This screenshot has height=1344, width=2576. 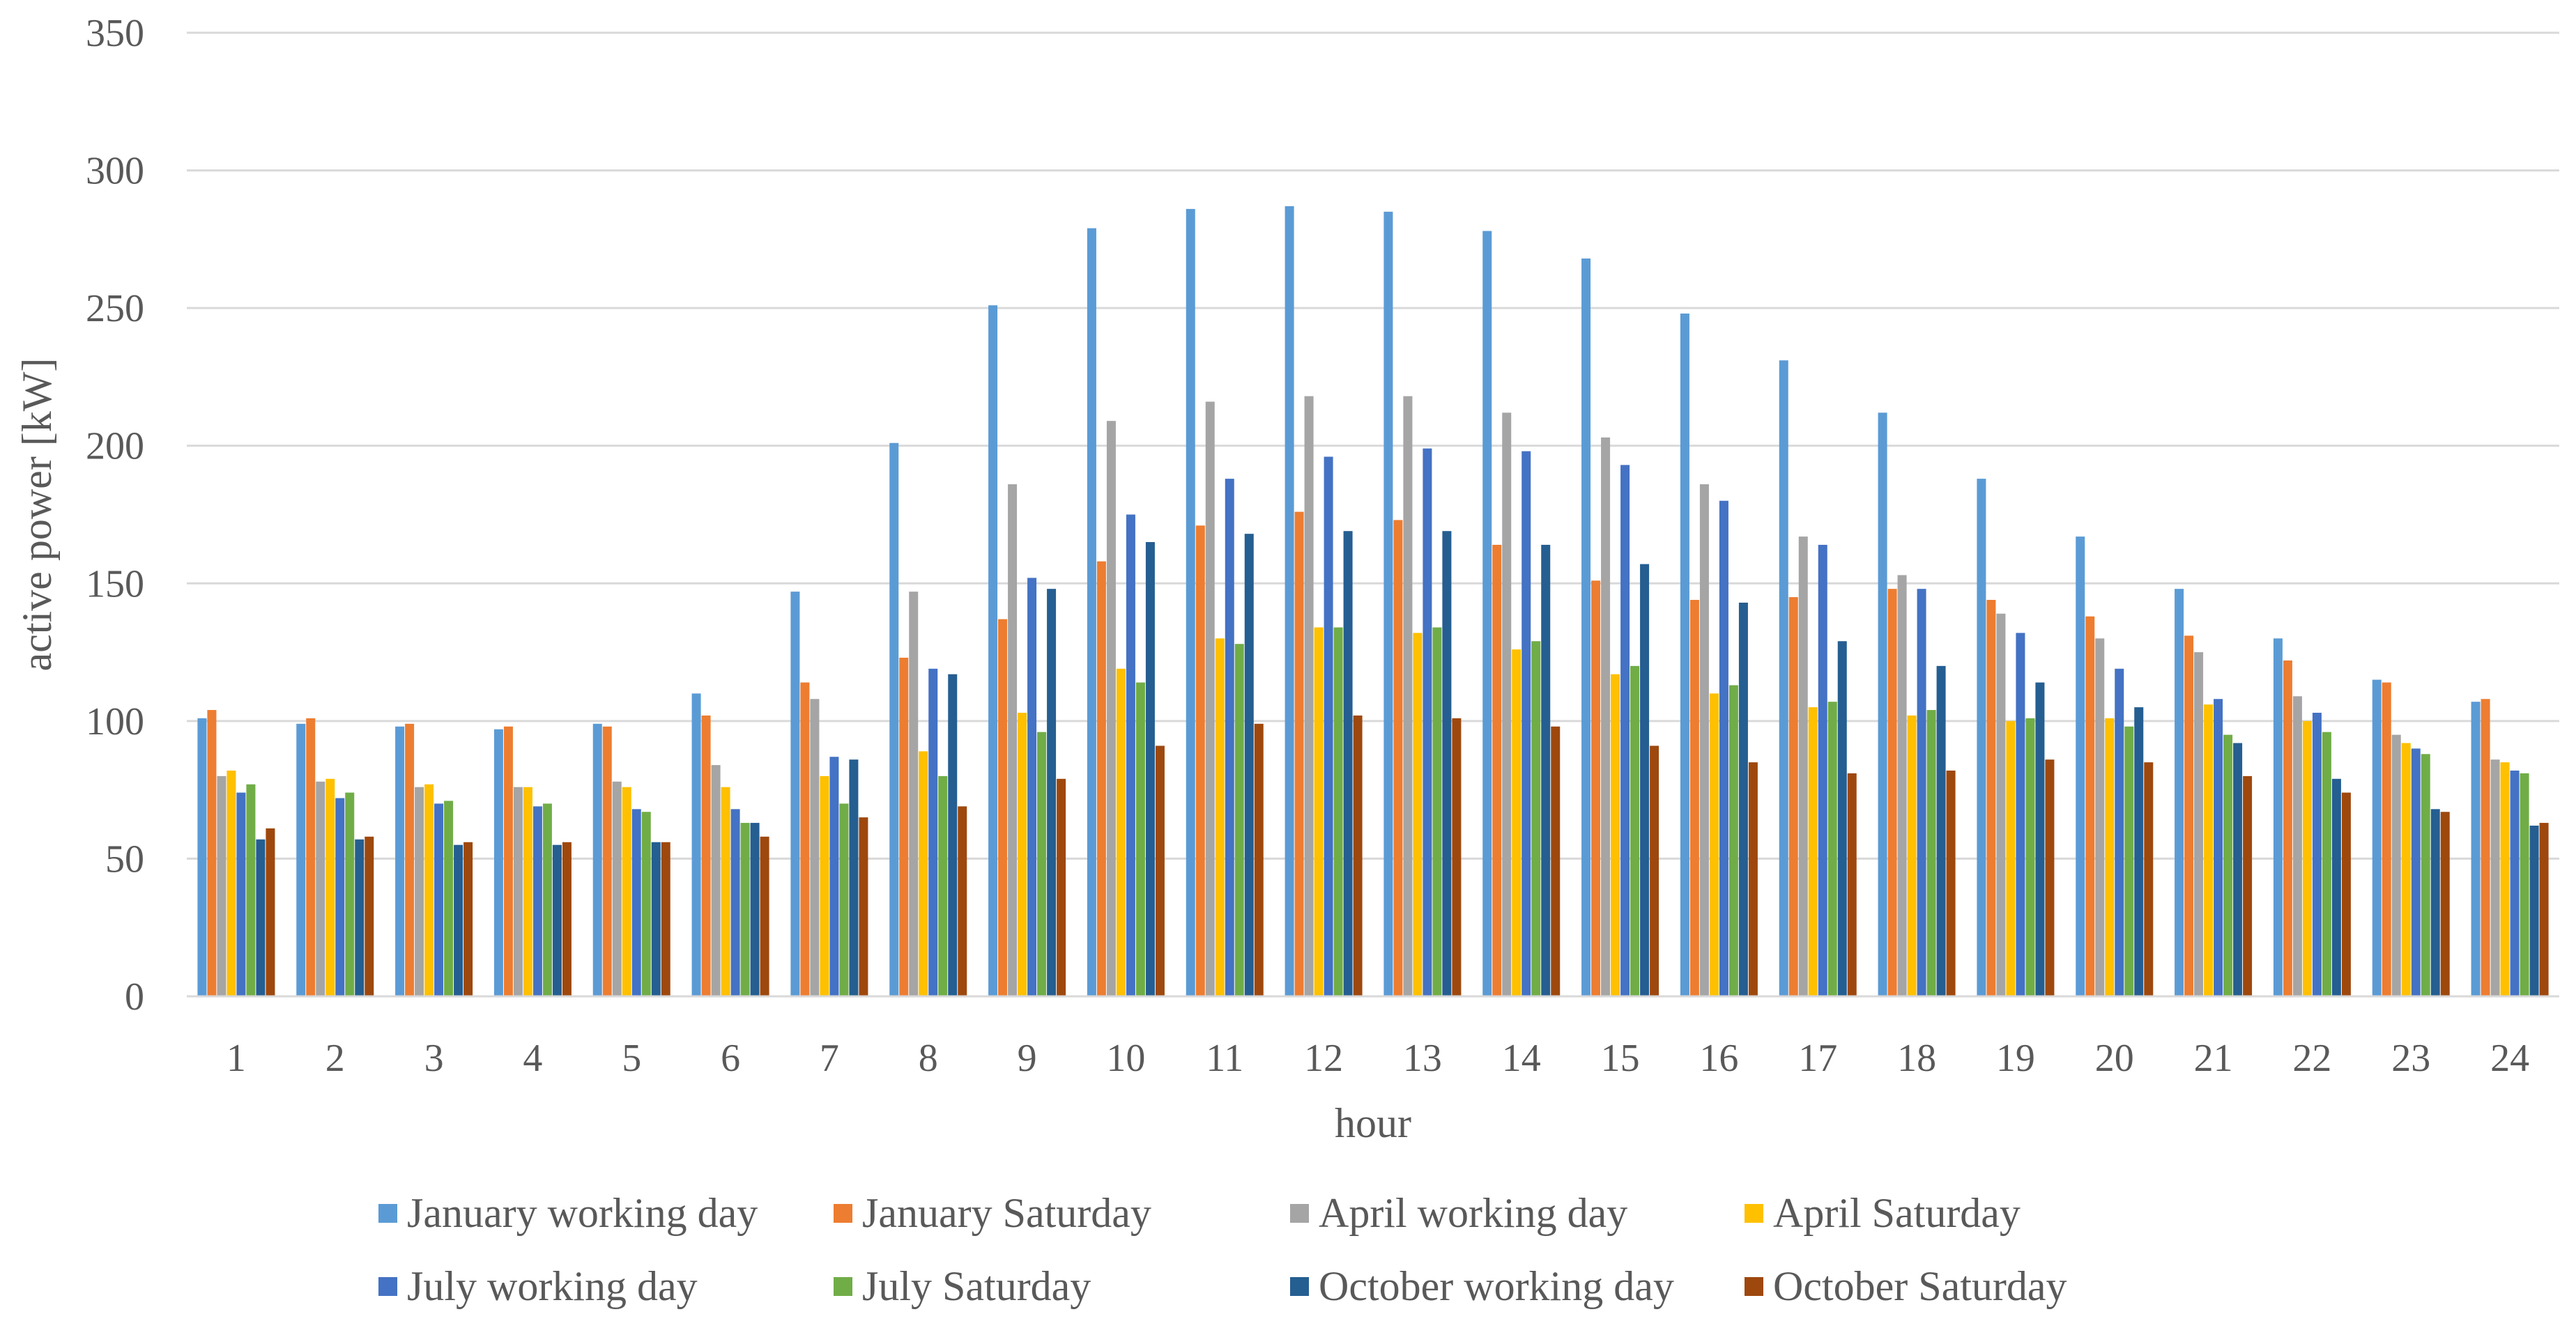 What do you see at coordinates (37, 515) in the screenshot?
I see `y-axis-title: active power [kW]` at bounding box center [37, 515].